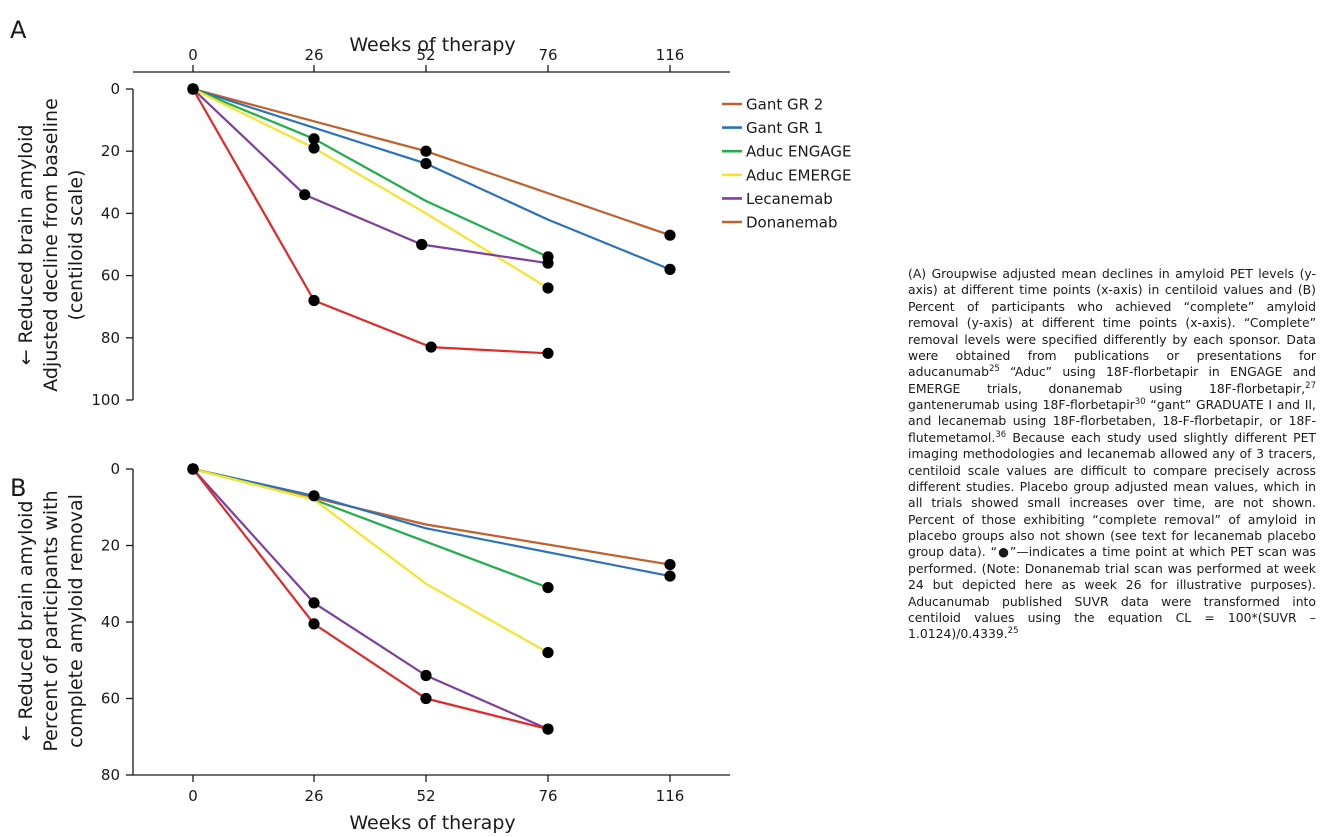 This screenshot has width=1327, height=837. I want to click on y-axis-title-line: Adjusted decline from baseline, so click(51, 245).